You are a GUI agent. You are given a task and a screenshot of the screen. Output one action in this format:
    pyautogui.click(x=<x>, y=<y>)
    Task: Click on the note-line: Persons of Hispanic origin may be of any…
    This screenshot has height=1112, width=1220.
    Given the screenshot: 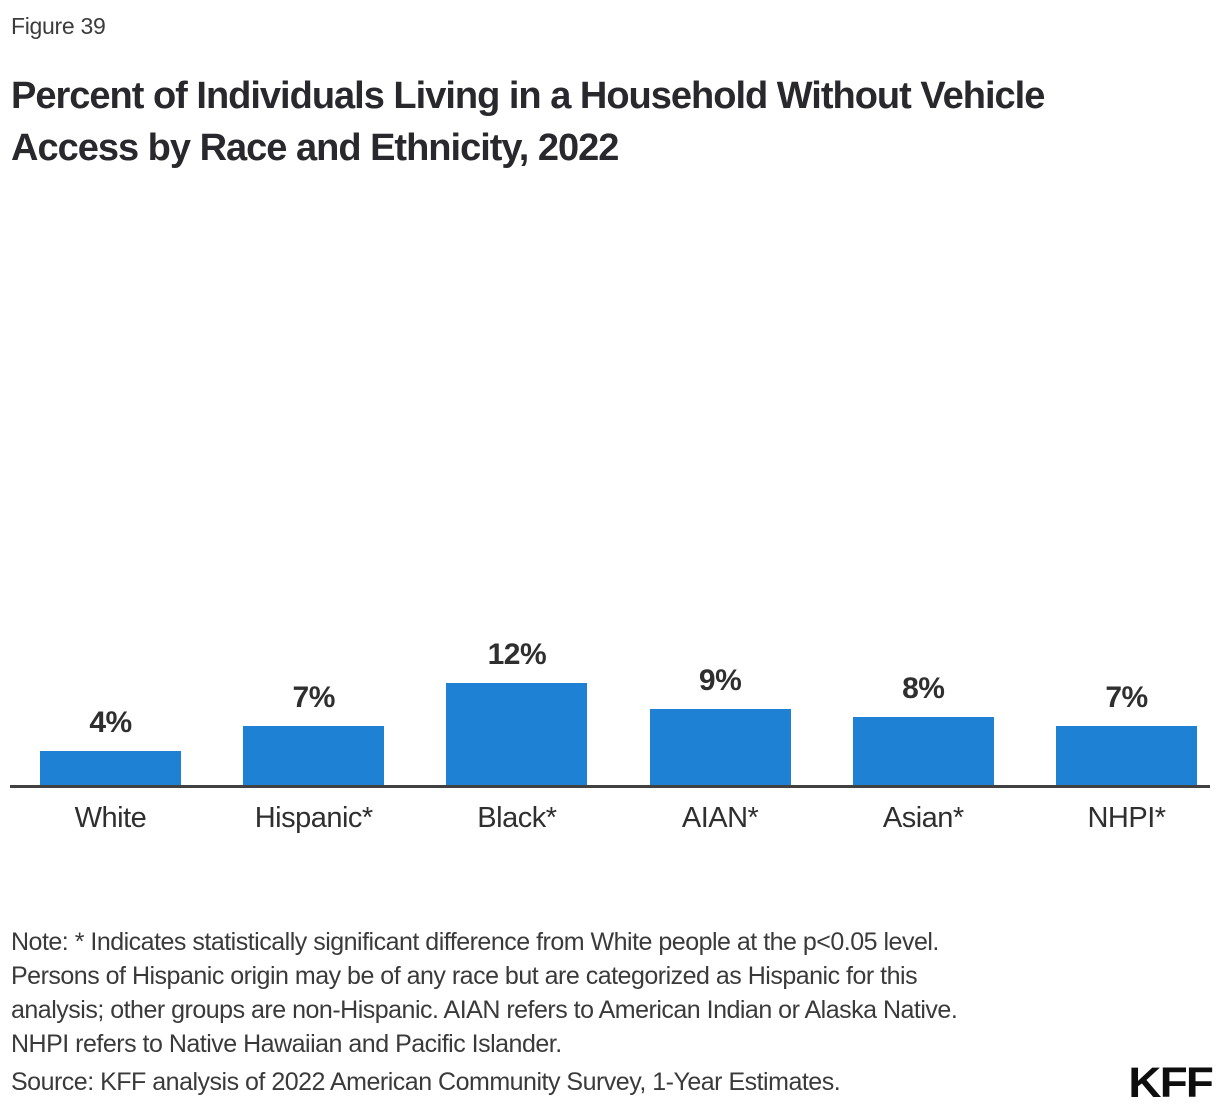 What is the action you would take?
    pyautogui.click(x=464, y=976)
    